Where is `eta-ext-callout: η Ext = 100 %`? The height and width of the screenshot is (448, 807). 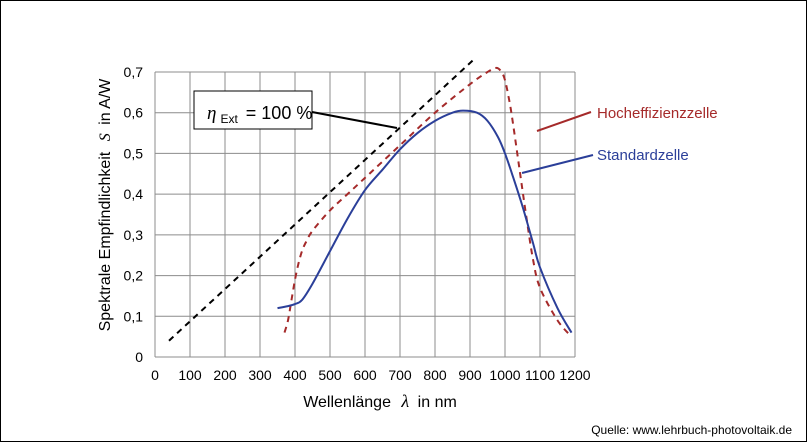
eta-ext-callout: η Ext = 100 % is located at coordinates (295, 110).